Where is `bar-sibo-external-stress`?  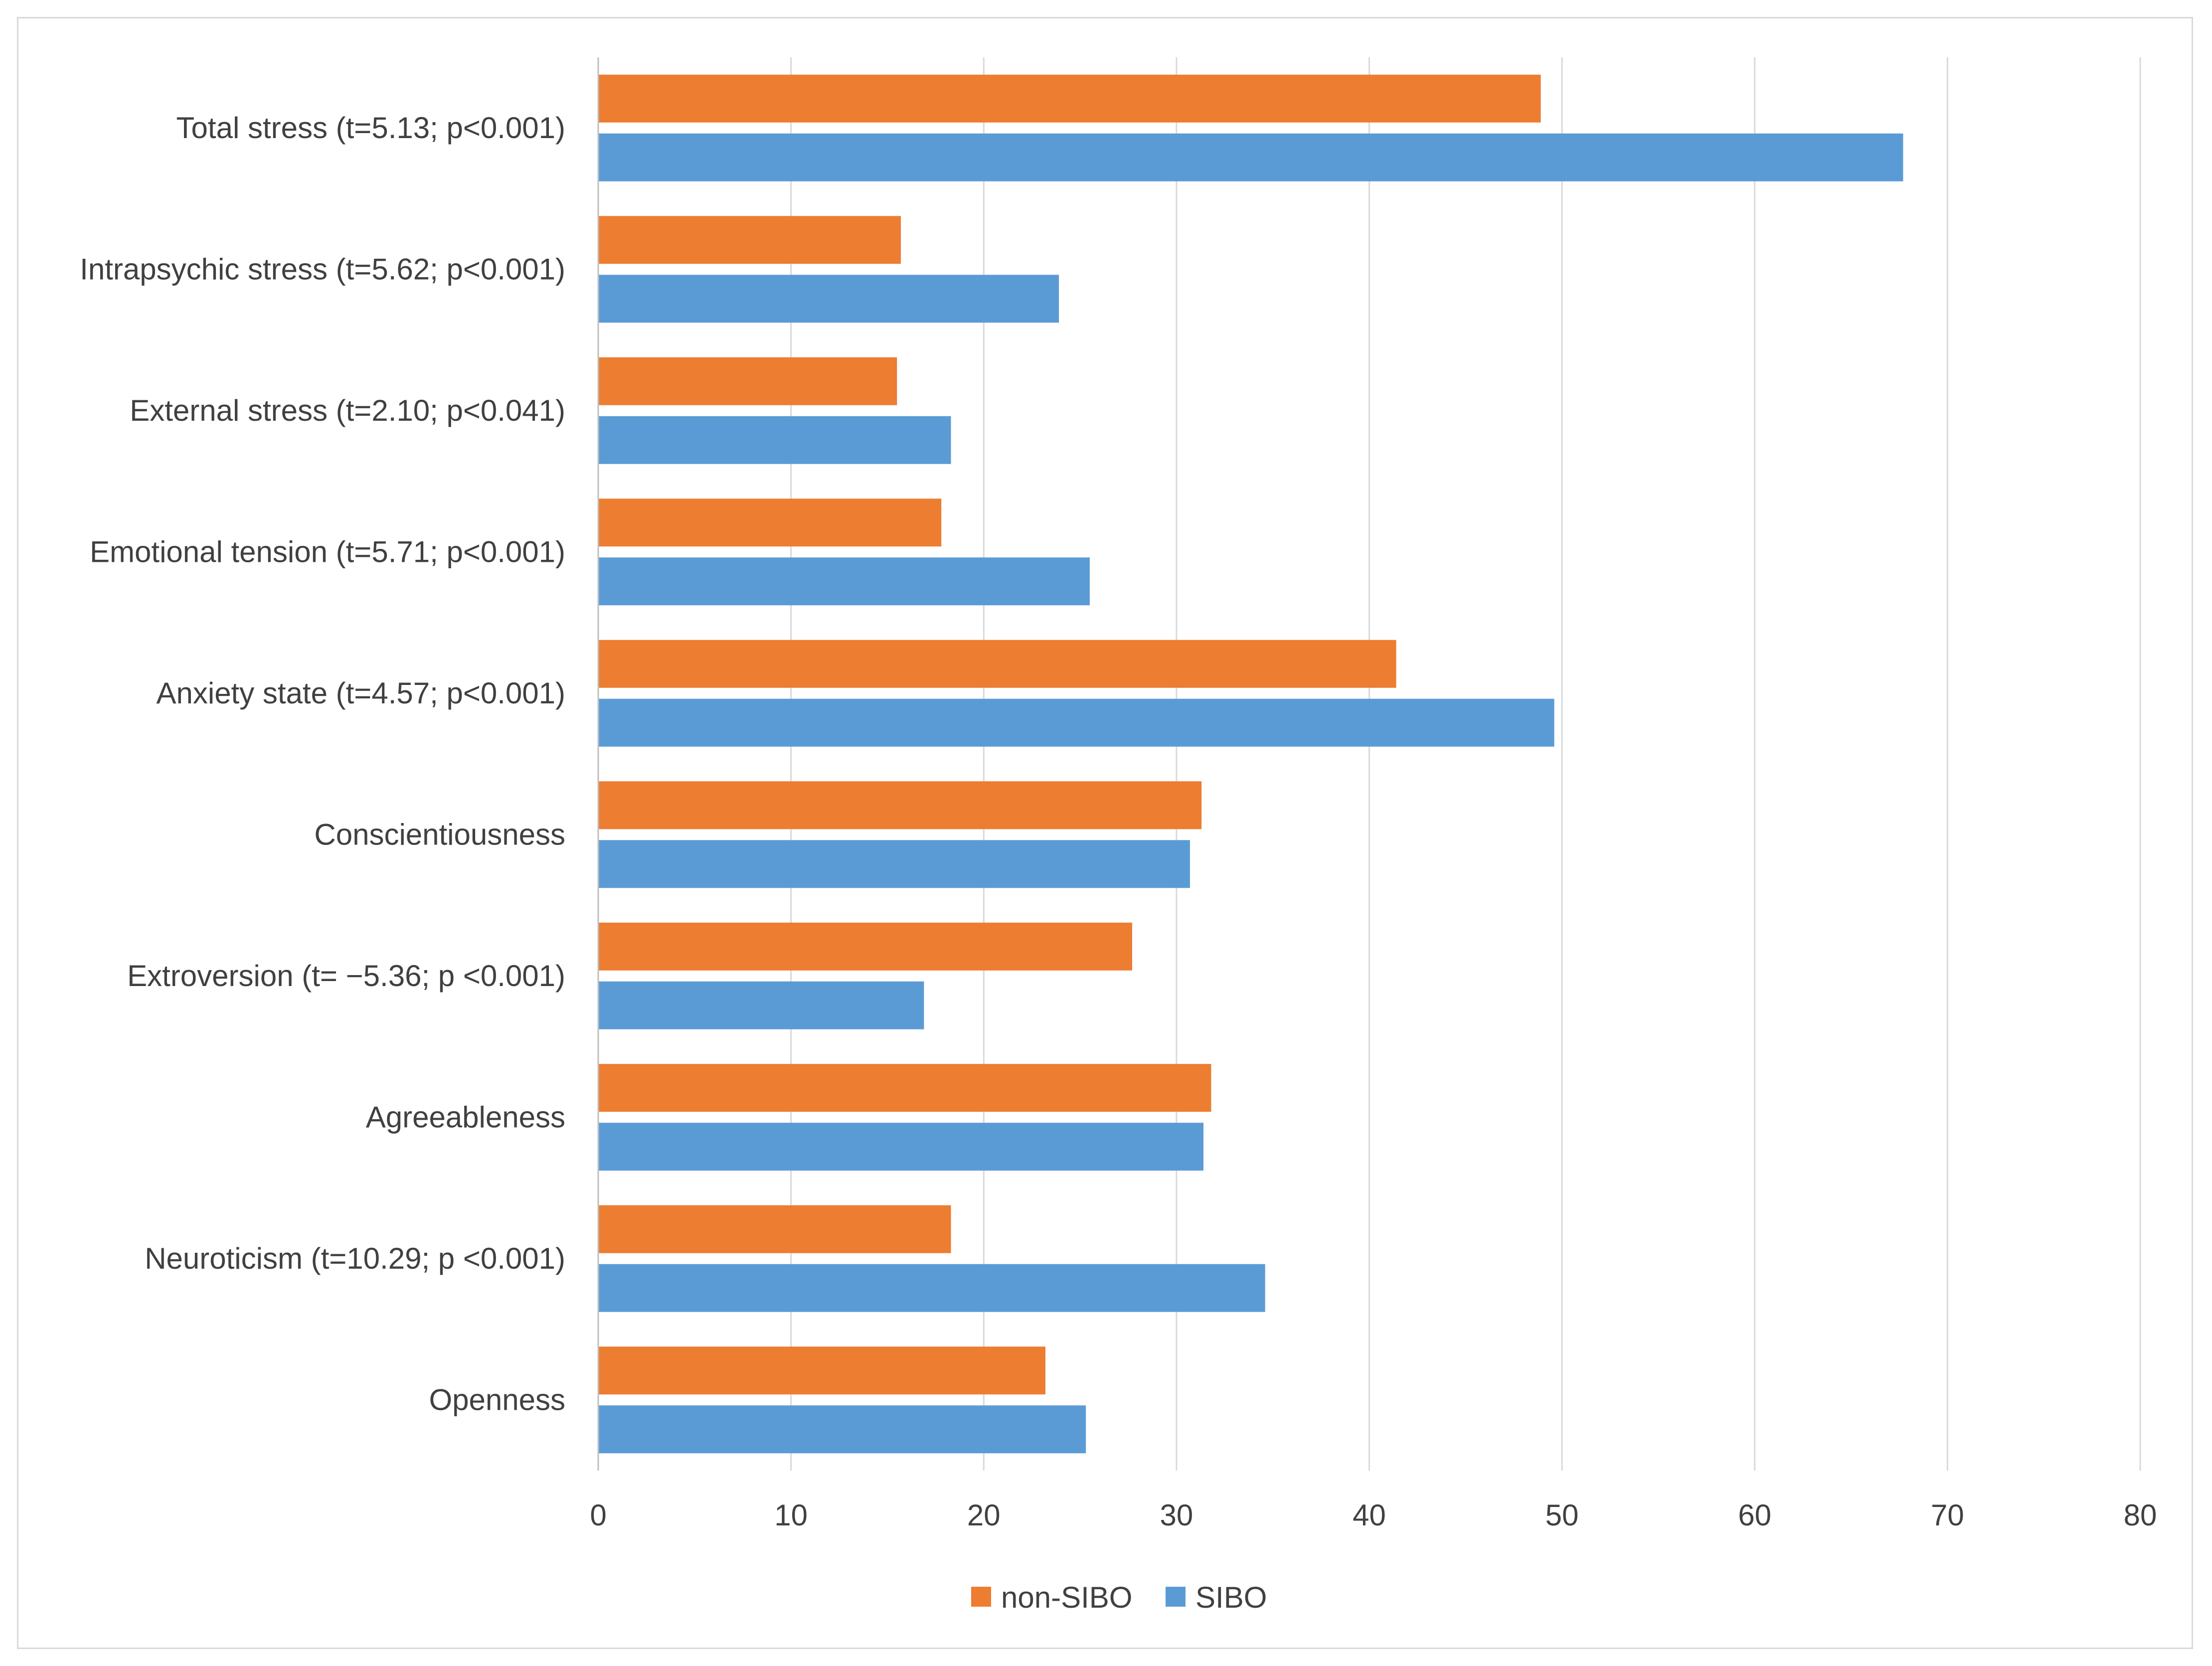 bar-sibo-external-stress is located at coordinates (774, 440).